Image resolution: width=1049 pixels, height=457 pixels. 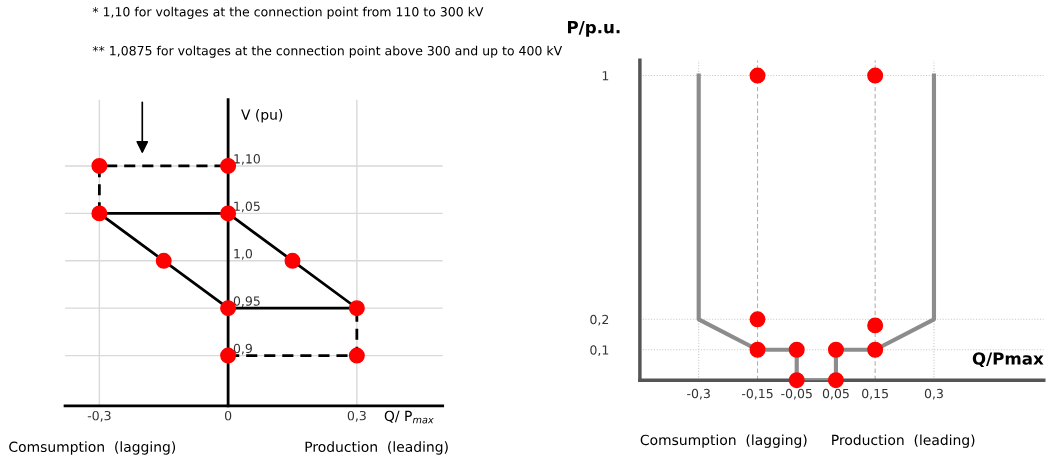 What do you see at coordinates (1008, 359) in the screenshot?
I see `x-axis-title: Q/Pmax` at bounding box center [1008, 359].